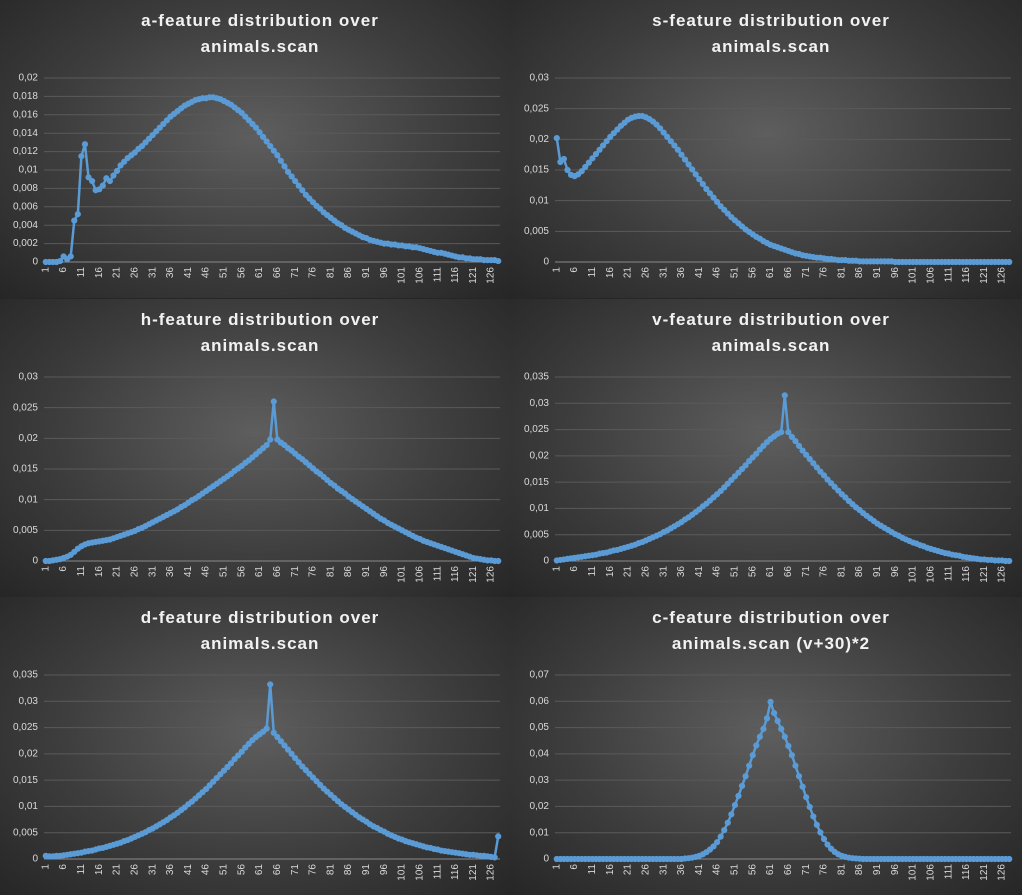  What do you see at coordinates (645, 572) in the screenshot?
I see `x-tick-label: 26` at bounding box center [645, 572].